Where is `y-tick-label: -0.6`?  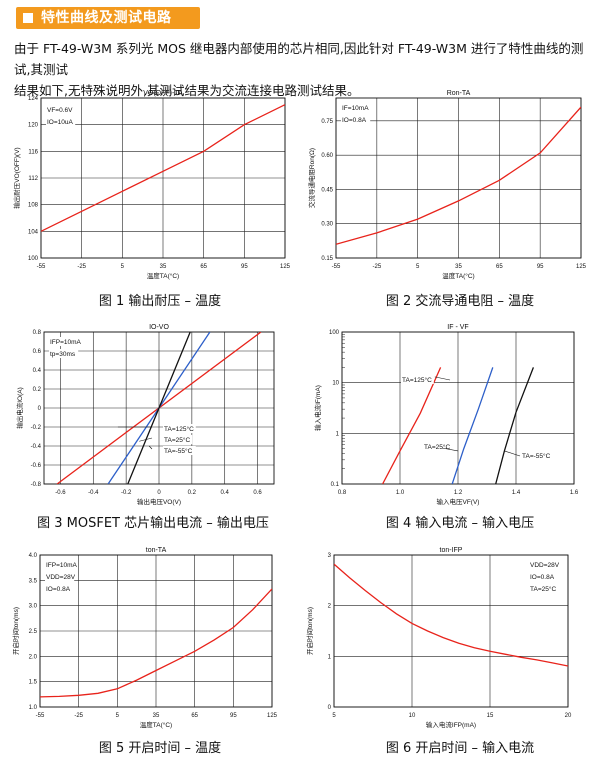
y-tick-label: -0.6 is located at coordinates (36, 466).